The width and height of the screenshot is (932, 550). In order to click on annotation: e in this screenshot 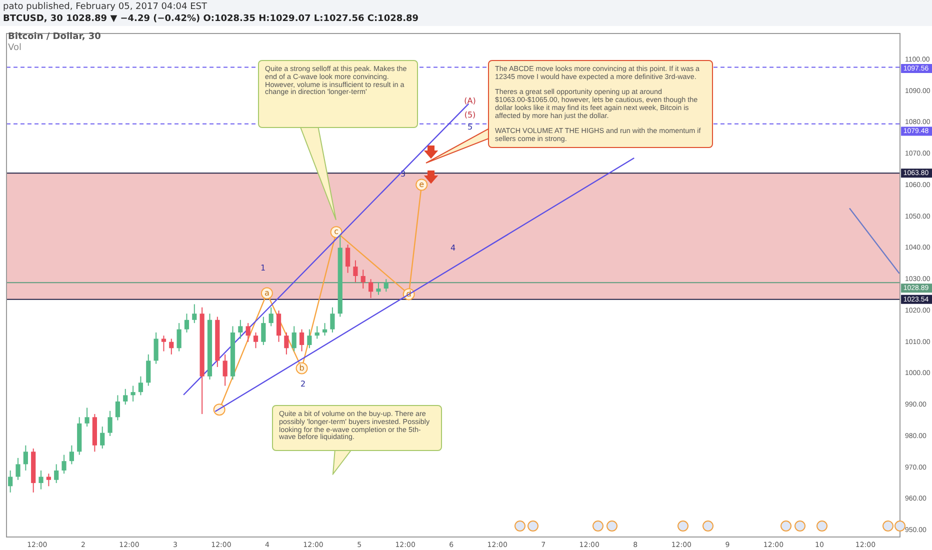, I will do `click(421, 184)`.